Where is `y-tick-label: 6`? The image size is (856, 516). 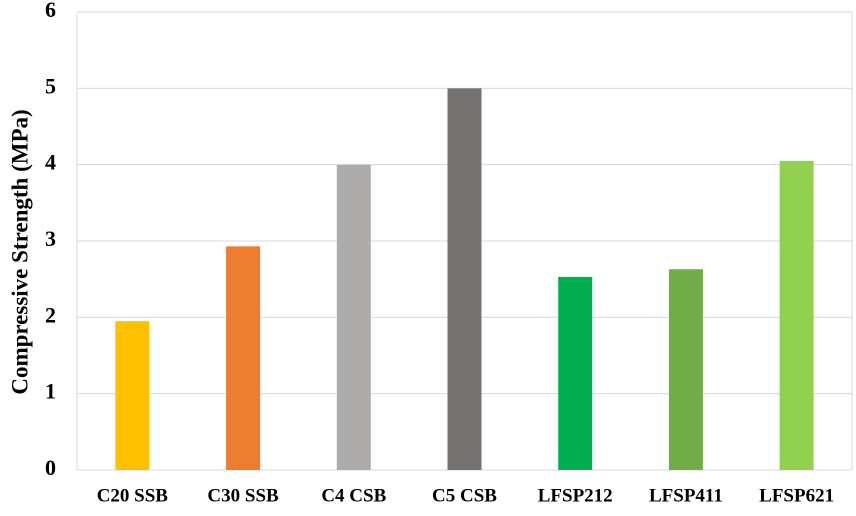 y-tick-label: 6 is located at coordinates (50, 11).